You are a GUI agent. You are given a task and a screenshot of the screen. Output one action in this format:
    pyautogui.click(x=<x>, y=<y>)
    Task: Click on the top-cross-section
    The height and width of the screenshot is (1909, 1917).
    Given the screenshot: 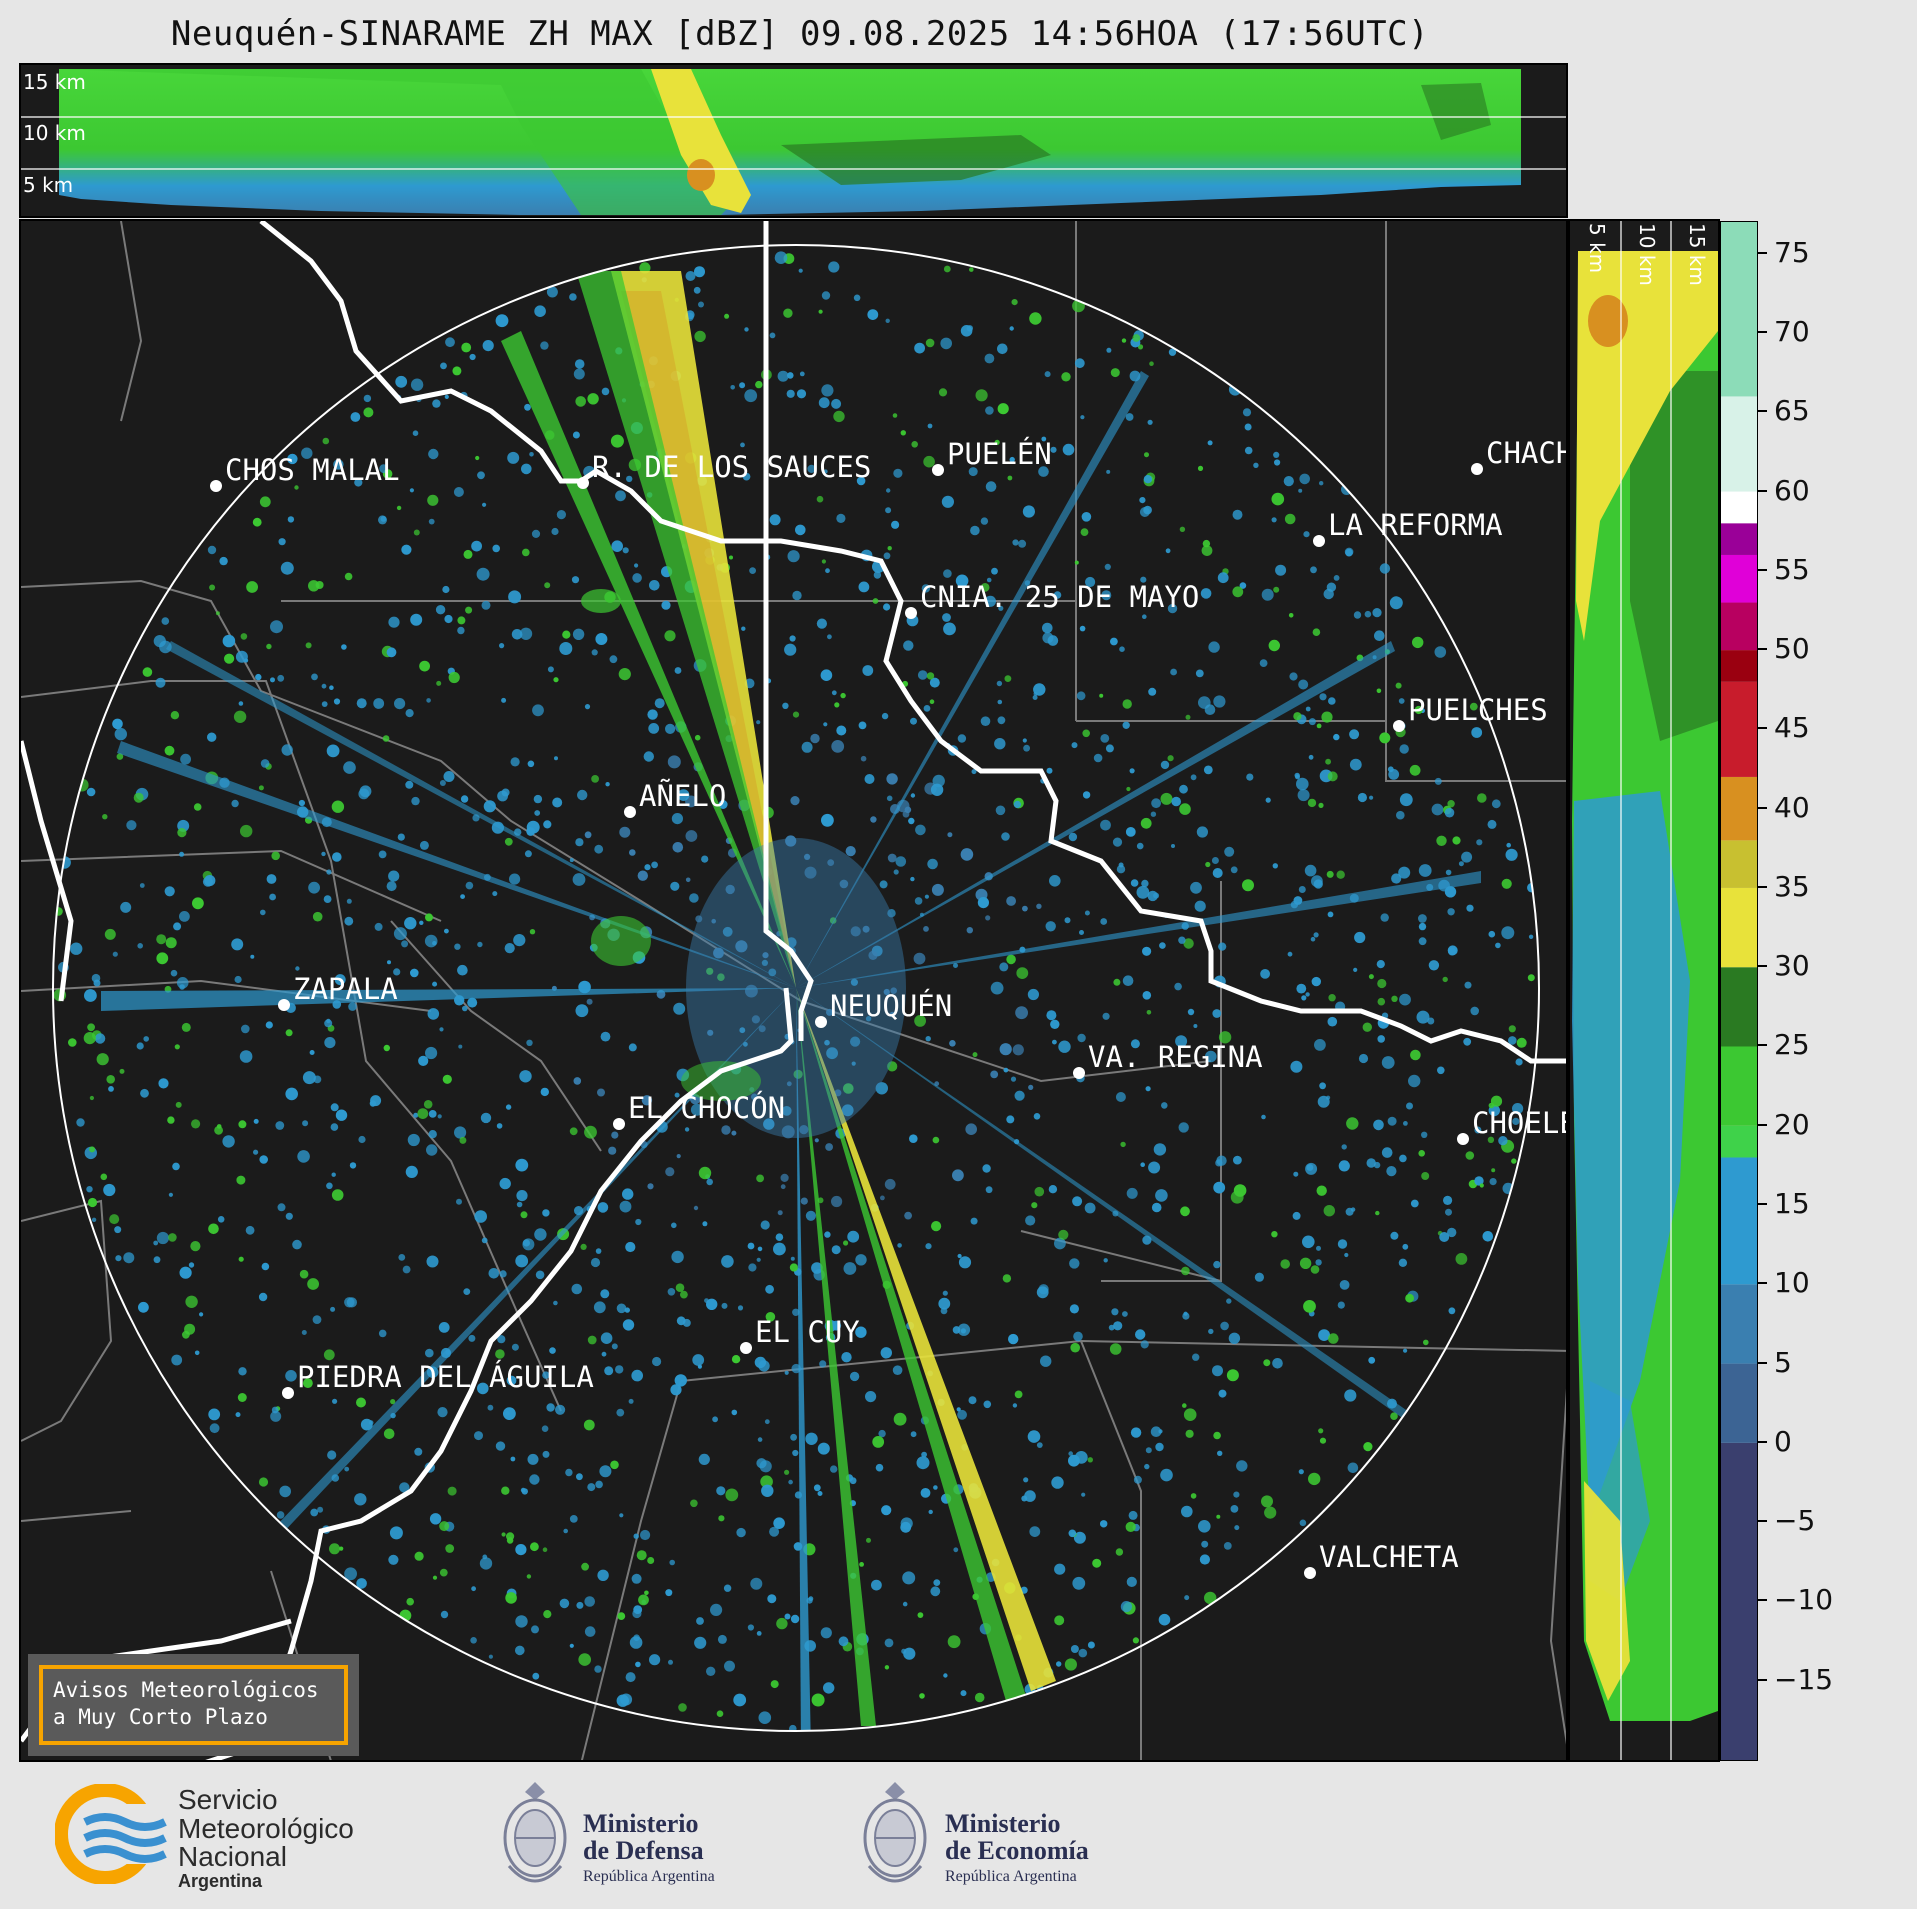 What is the action you would take?
    pyautogui.click(x=793, y=142)
    